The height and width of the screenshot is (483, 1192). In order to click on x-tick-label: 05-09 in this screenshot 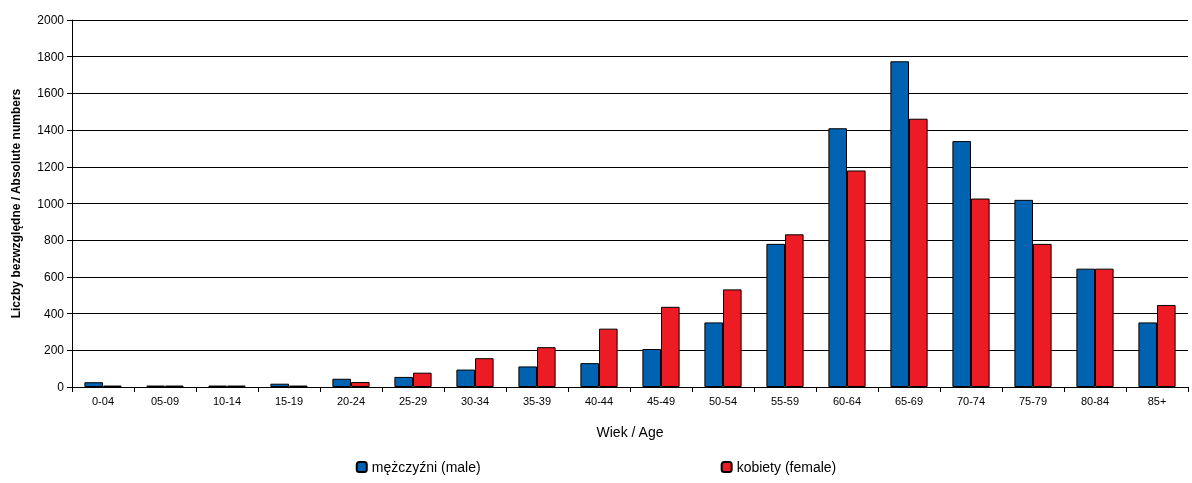, I will do `click(165, 400)`.